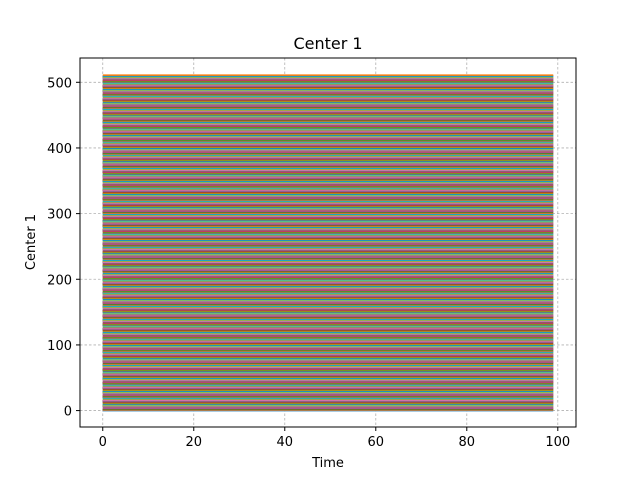  What do you see at coordinates (334, 438) in the screenshot?
I see `x-axis-ticks: 0 20 40 60 80 100` at bounding box center [334, 438].